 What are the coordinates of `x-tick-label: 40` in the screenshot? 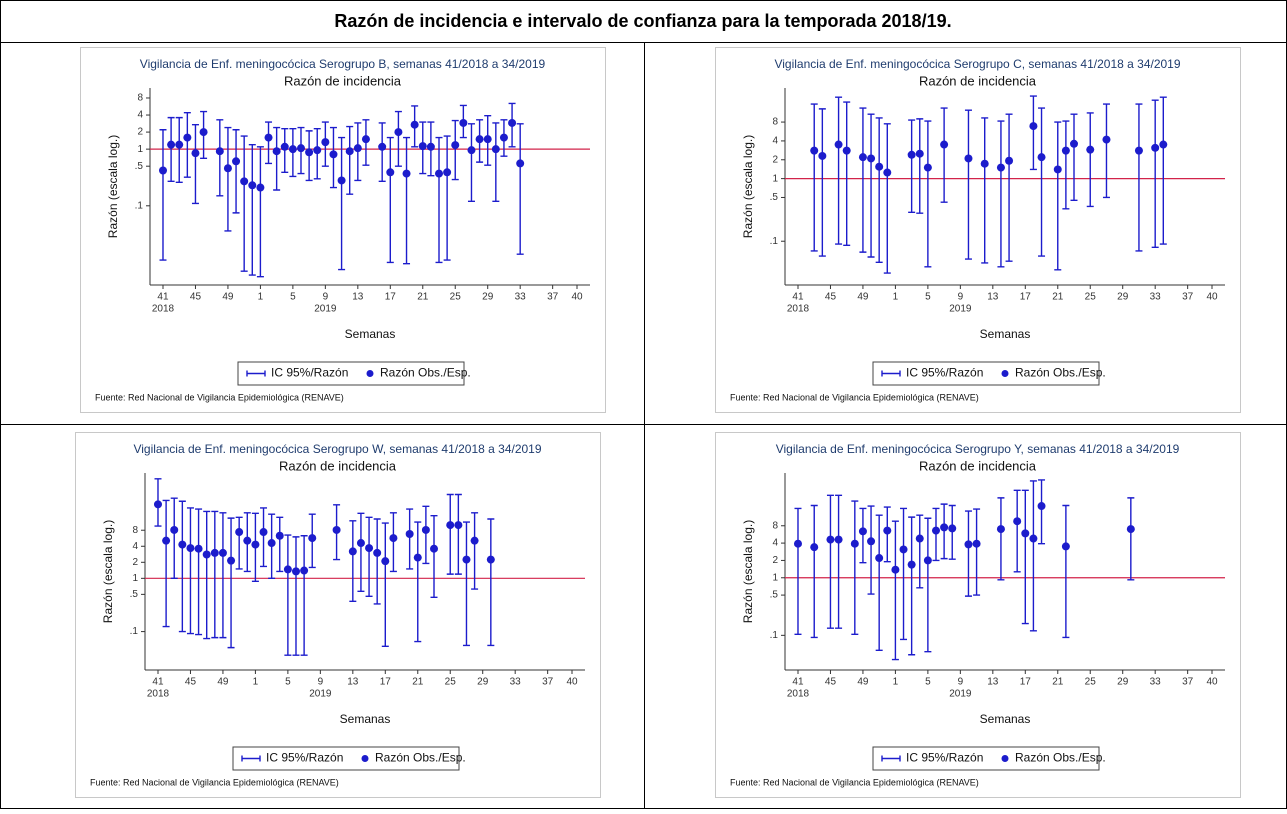 It's located at (1212, 682).